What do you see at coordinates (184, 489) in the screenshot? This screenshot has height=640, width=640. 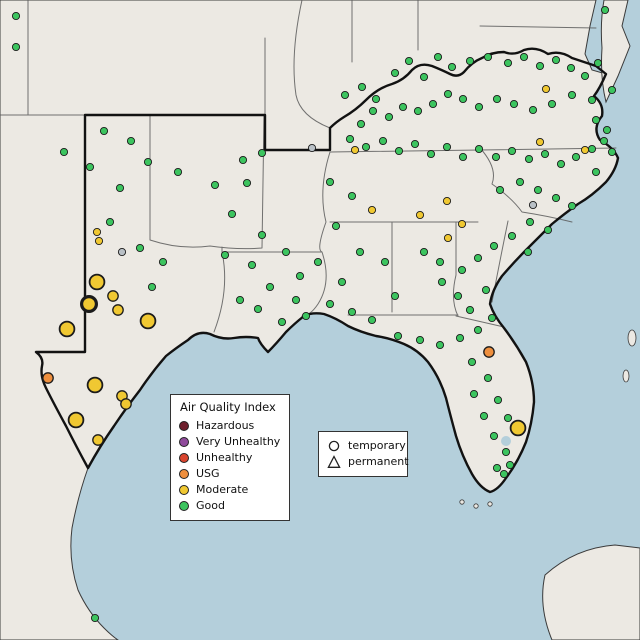 I see `aqi-swatch-moderate-icon` at bounding box center [184, 489].